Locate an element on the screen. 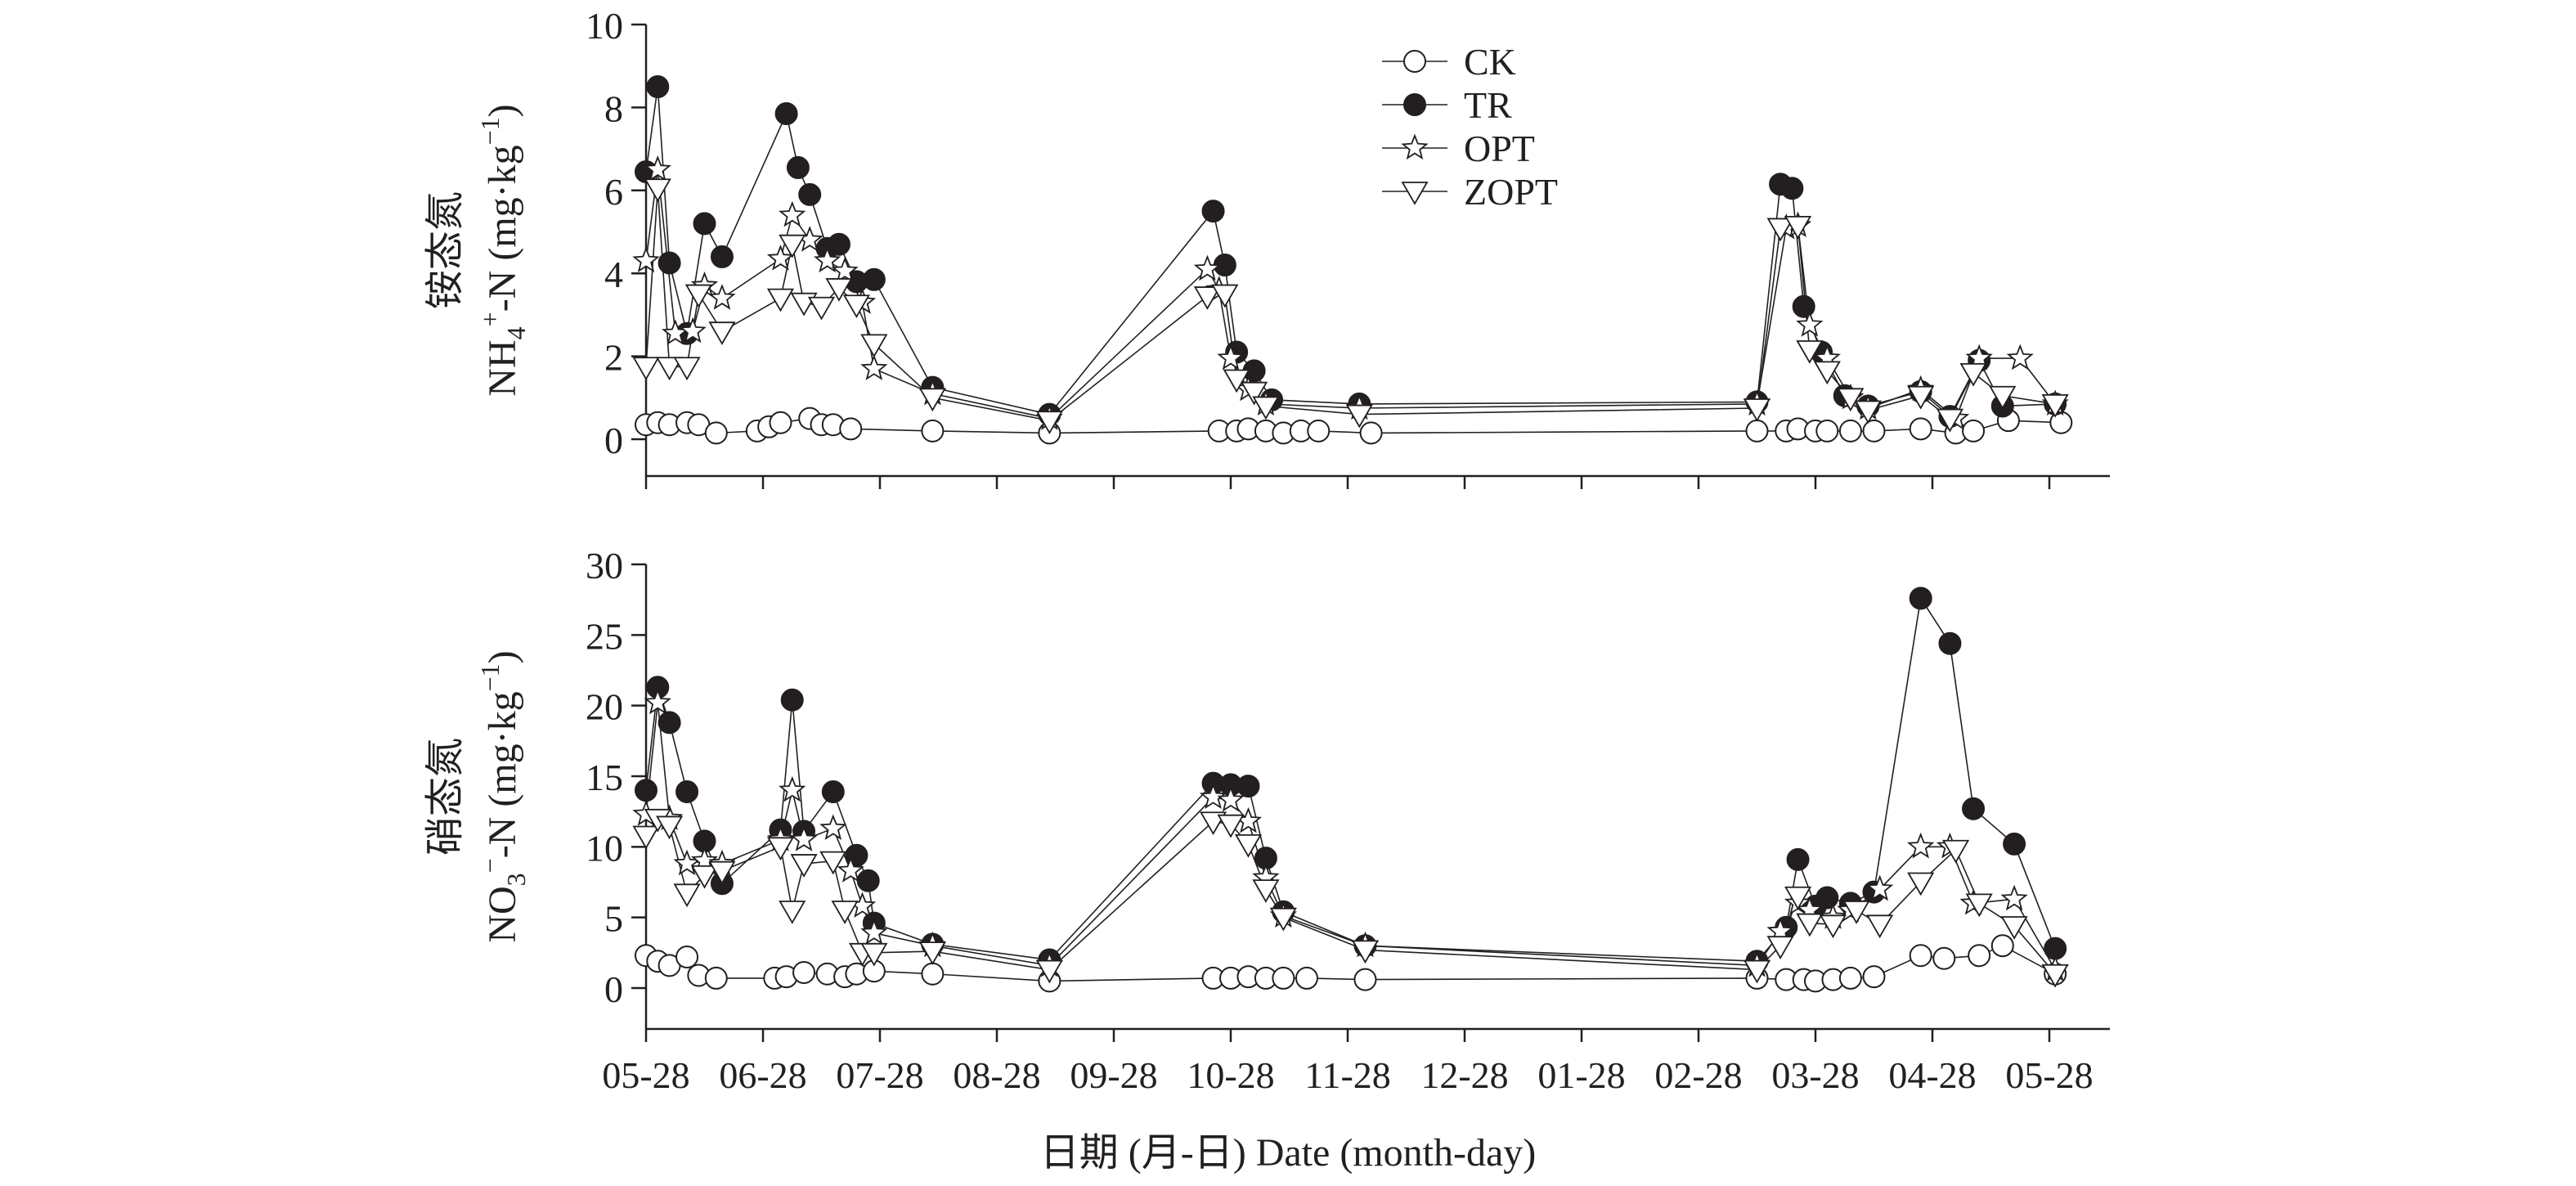  no3-y-tick-label: 20 is located at coordinates (604, 707).